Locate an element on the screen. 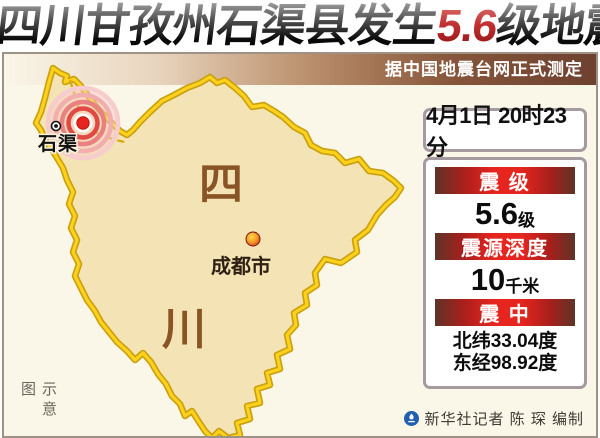 The image size is (600, 438). depth-unit: 千米 is located at coordinates (522, 286).